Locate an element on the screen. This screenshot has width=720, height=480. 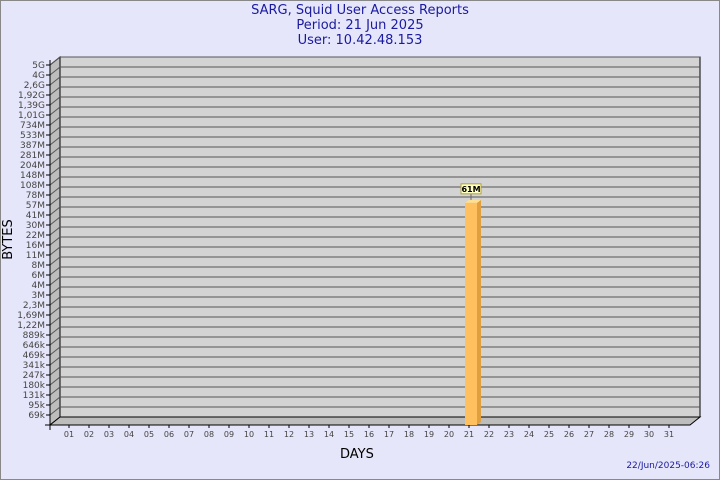
x-tick-label: 17 is located at coordinates (389, 434).